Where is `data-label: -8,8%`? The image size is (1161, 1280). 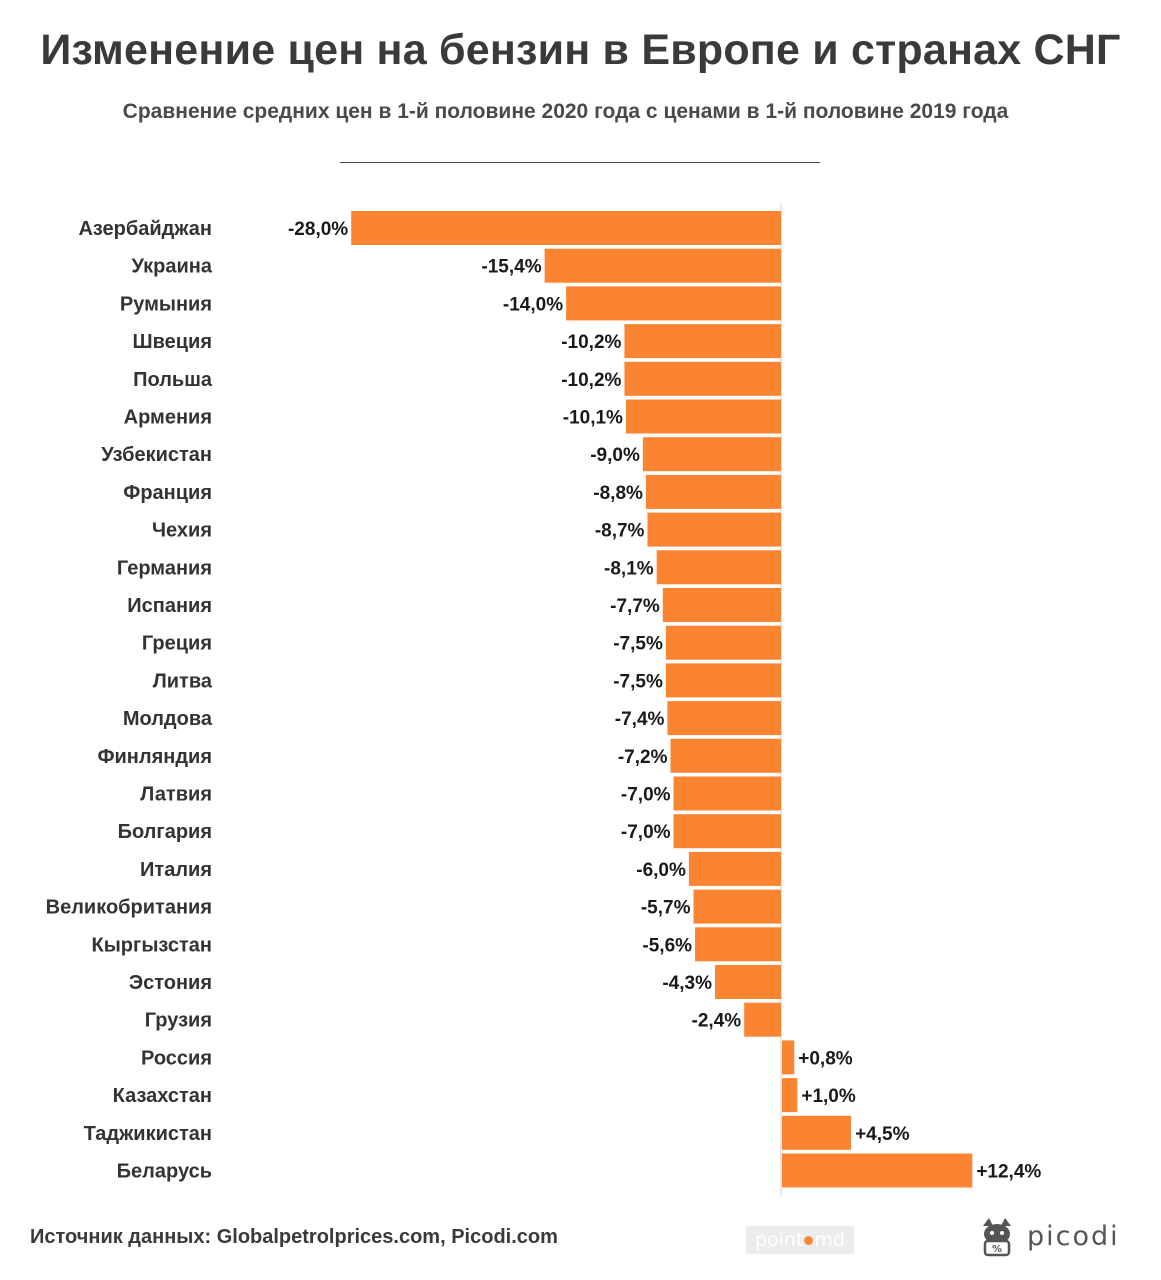 data-label: -8,8% is located at coordinates (618, 493).